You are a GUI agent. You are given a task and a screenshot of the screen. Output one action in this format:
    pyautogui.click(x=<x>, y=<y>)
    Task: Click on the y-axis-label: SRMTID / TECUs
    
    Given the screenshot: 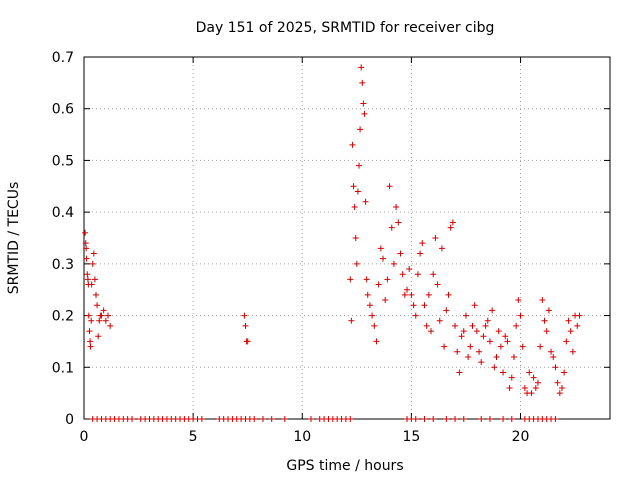 What is the action you would take?
    pyautogui.click(x=14, y=238)
    